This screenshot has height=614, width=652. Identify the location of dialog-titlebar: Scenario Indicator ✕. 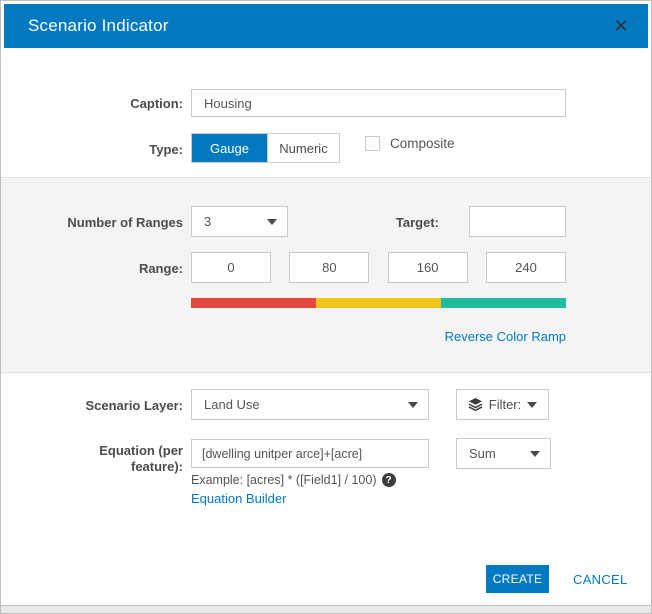
(326, 26).